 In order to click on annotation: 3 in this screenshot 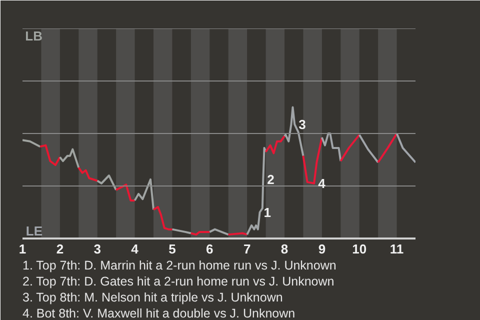, I will do `click(302, 124)`.